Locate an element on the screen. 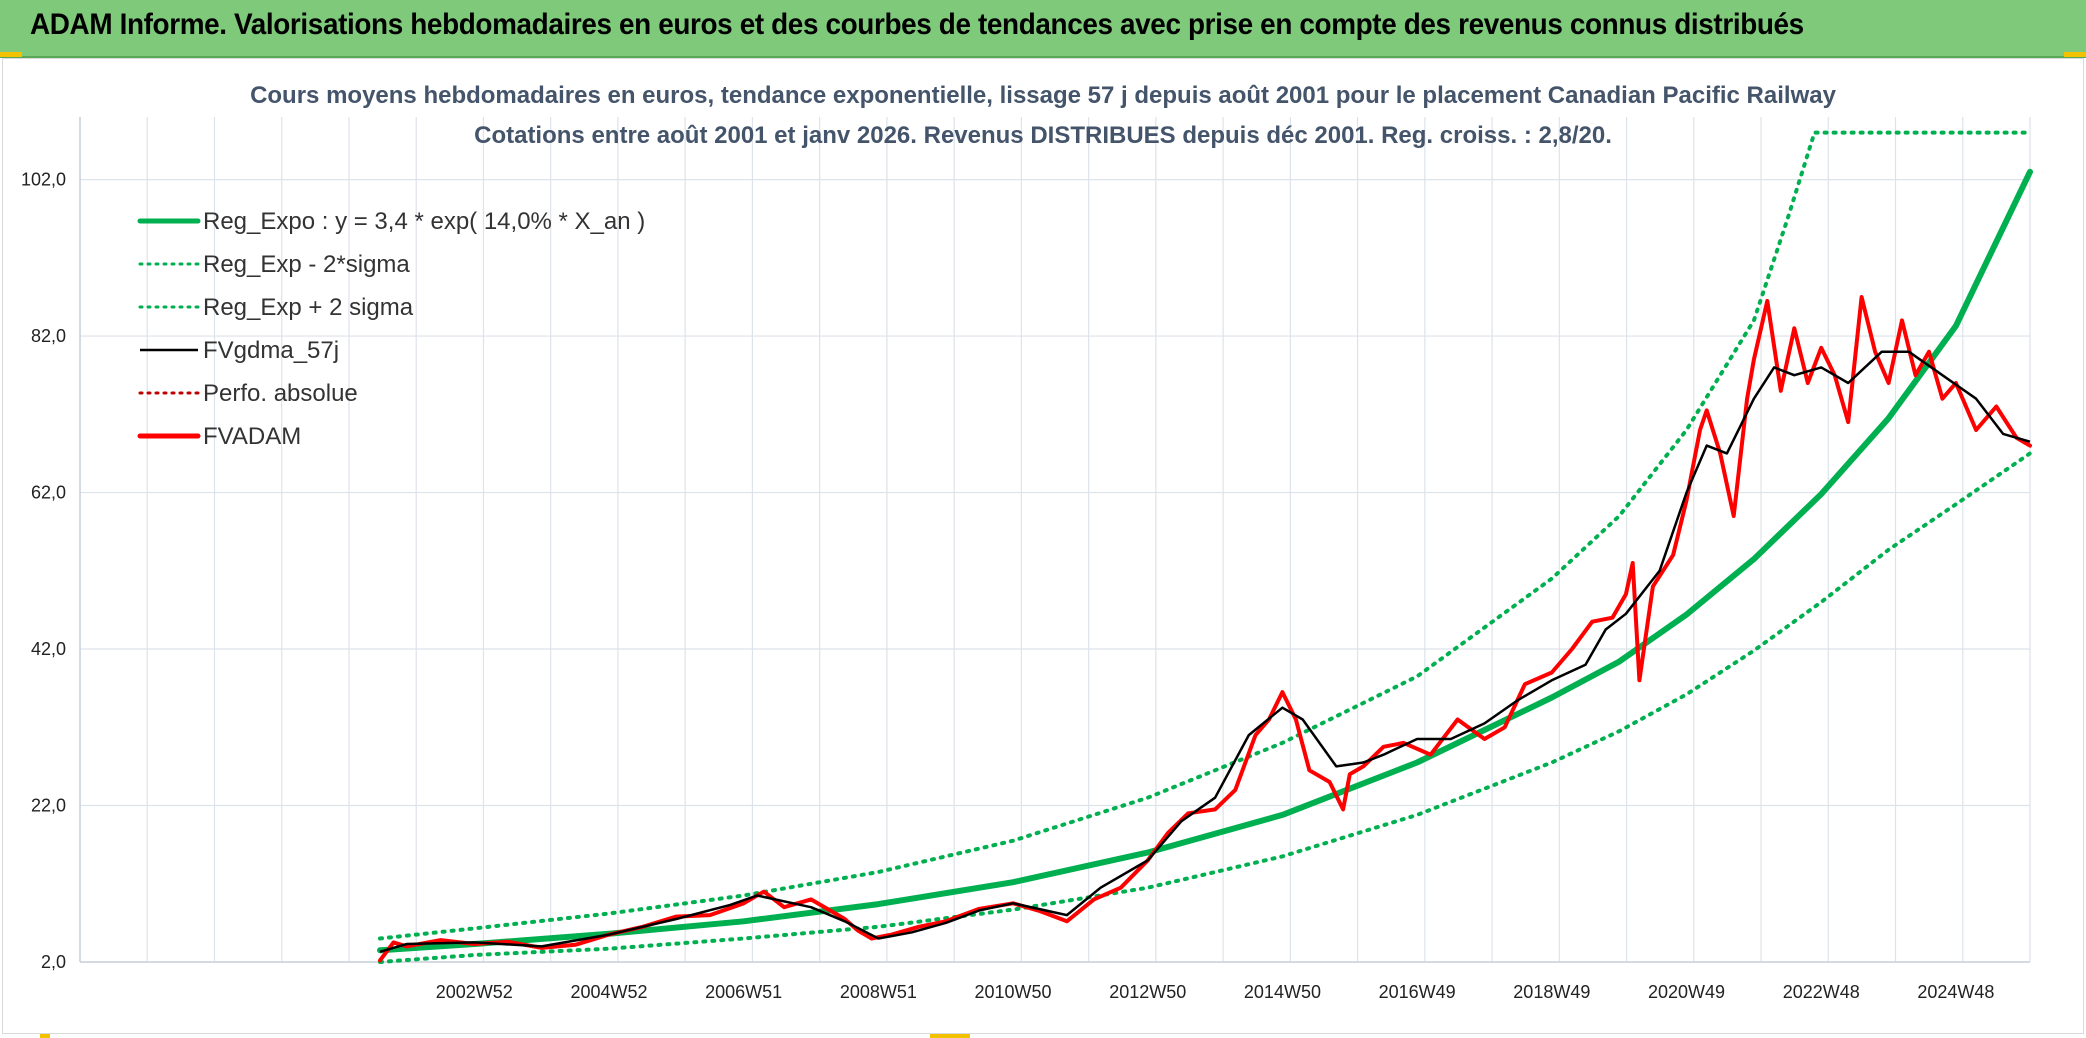 This screenshot has width=2086, height=1038. legend-label: FVADAM is located at coordinates (252, 436).